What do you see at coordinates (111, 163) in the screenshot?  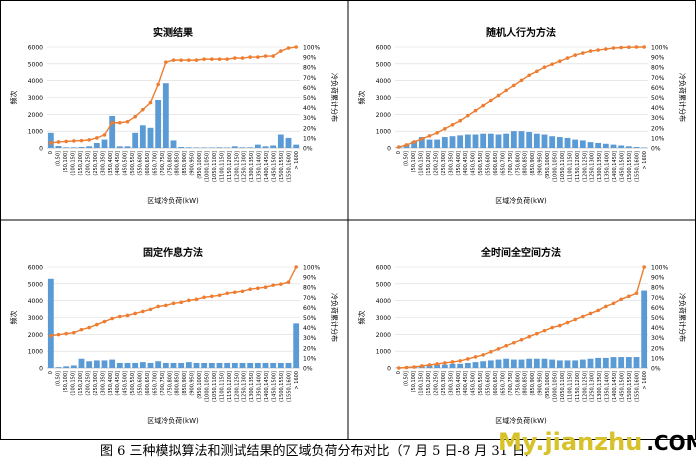 I see `x-tick-label: (350,400]` at bounding box center [111, 163].